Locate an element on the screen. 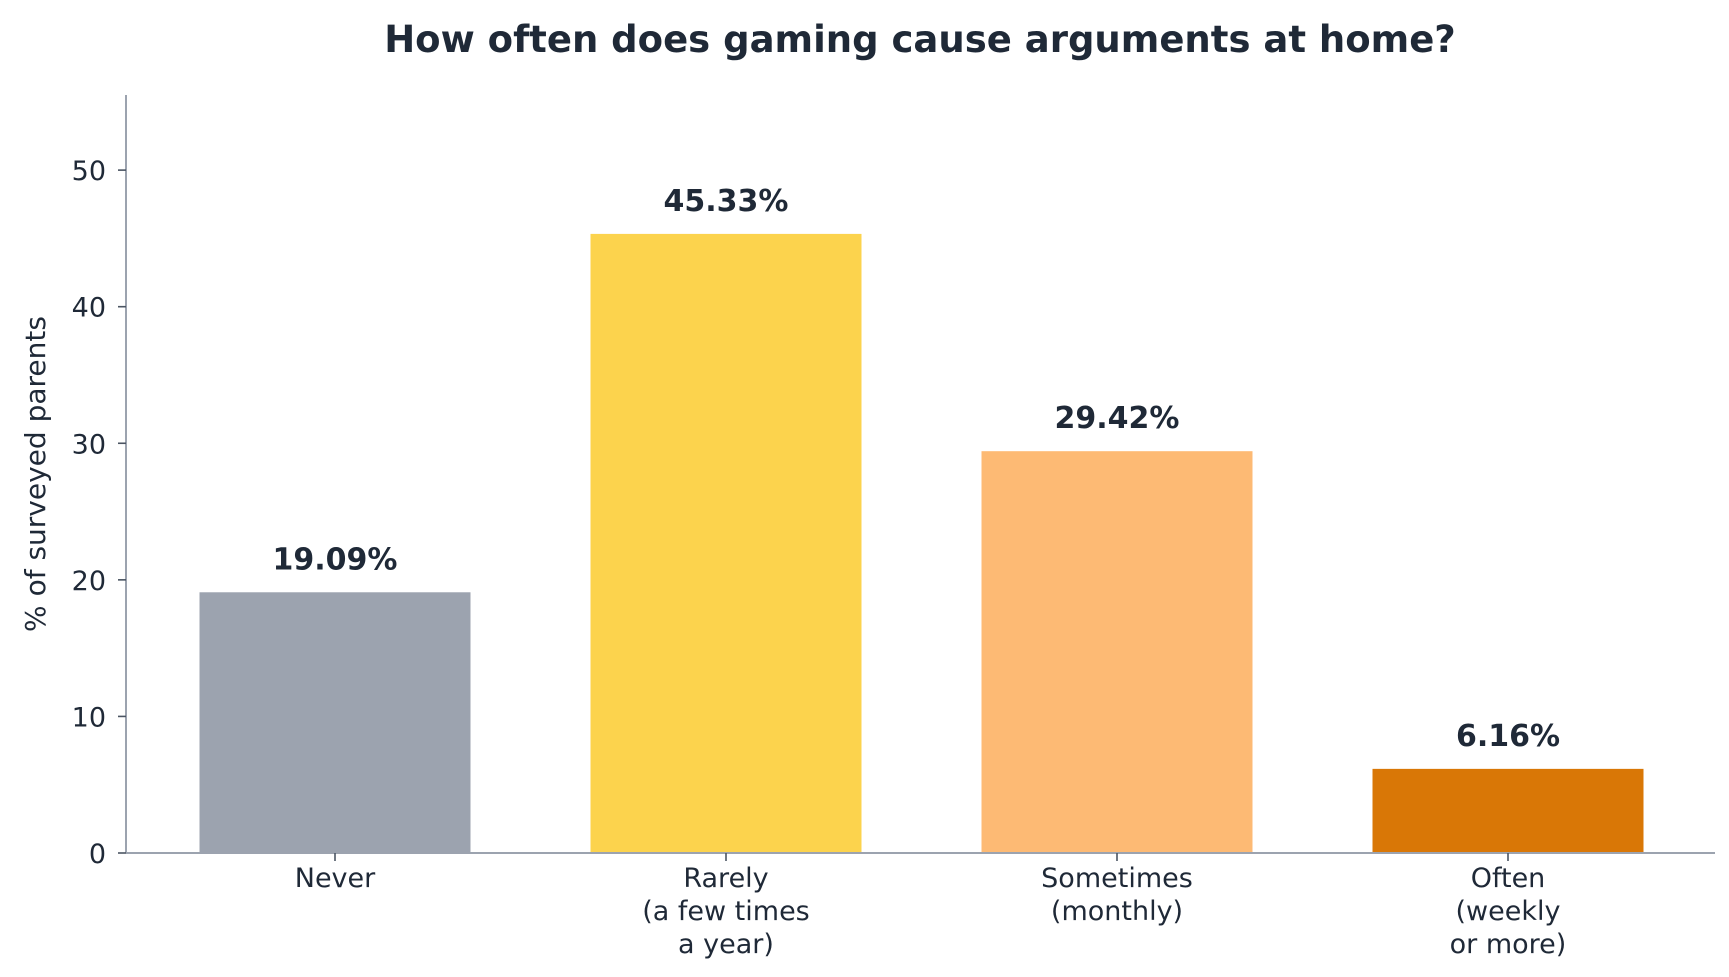 The width and height of the screenshot is (1729, 977). y-tick-label: 0 is located at coordinates (97, 854).